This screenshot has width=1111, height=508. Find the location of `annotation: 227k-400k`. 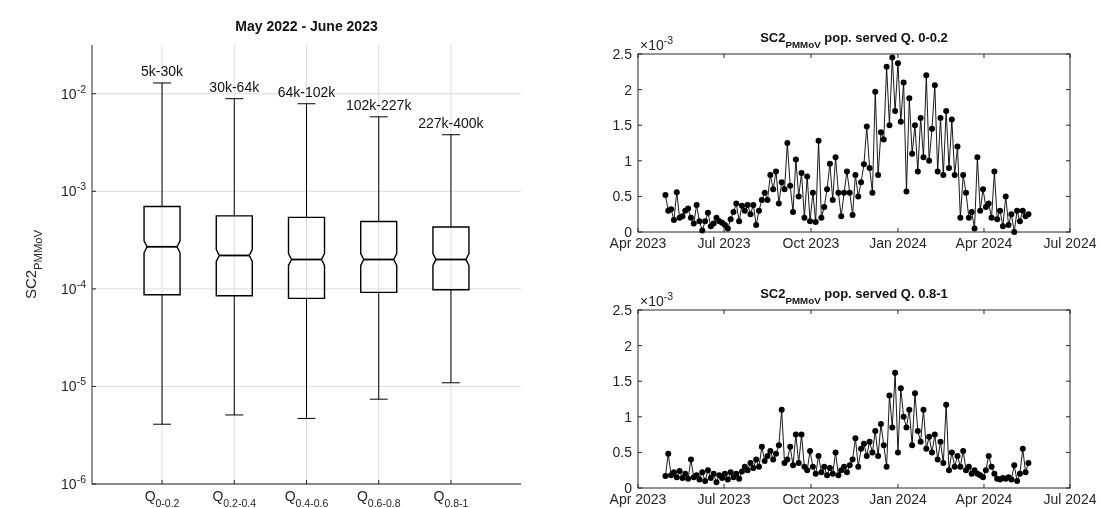

annotation: 227k-400k is located at coordinates (451, 122).